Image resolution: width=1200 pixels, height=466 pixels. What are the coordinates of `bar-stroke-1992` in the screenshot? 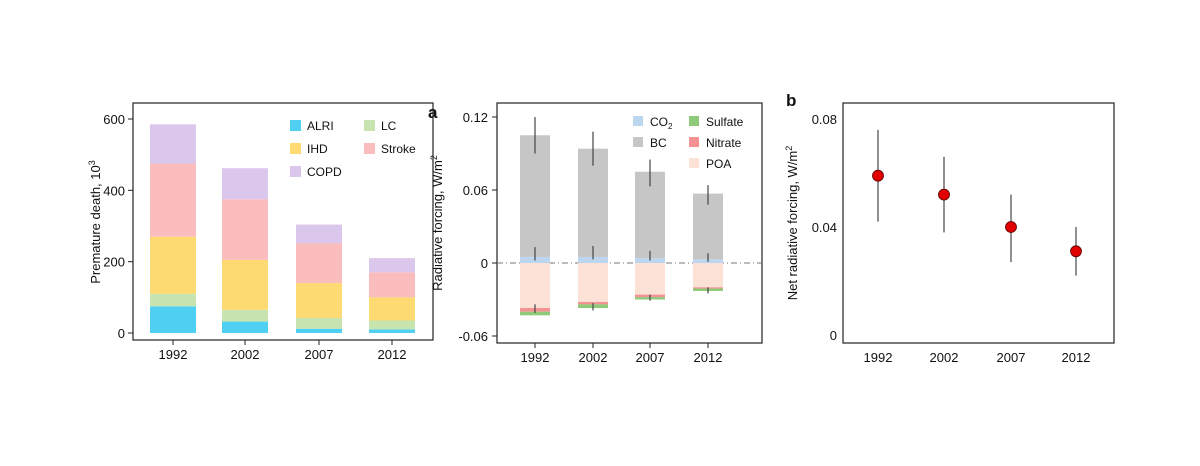 It's located at (173, 200).